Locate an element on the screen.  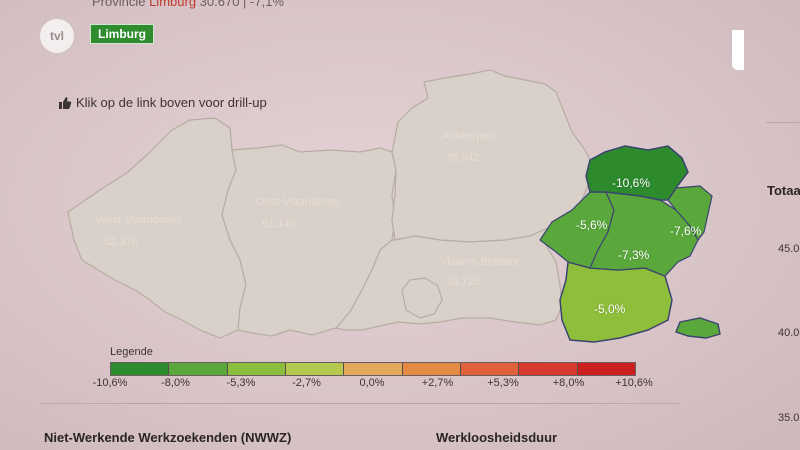
district-label-center: -7,3% is located at coordinates (634, 255).